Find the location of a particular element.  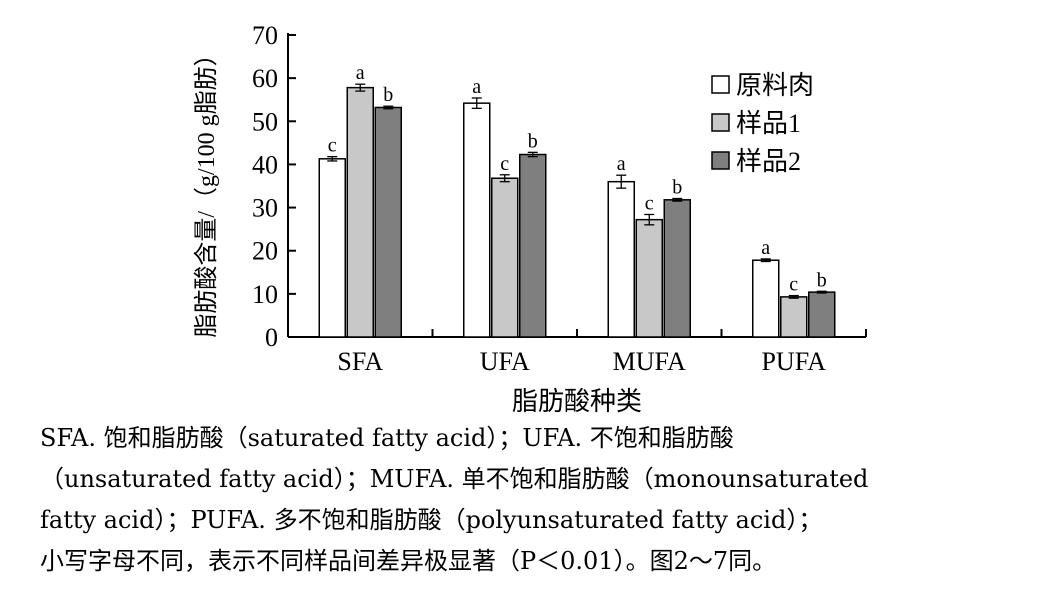

y-tick-label: 20 is located at coordinates (265, 251).